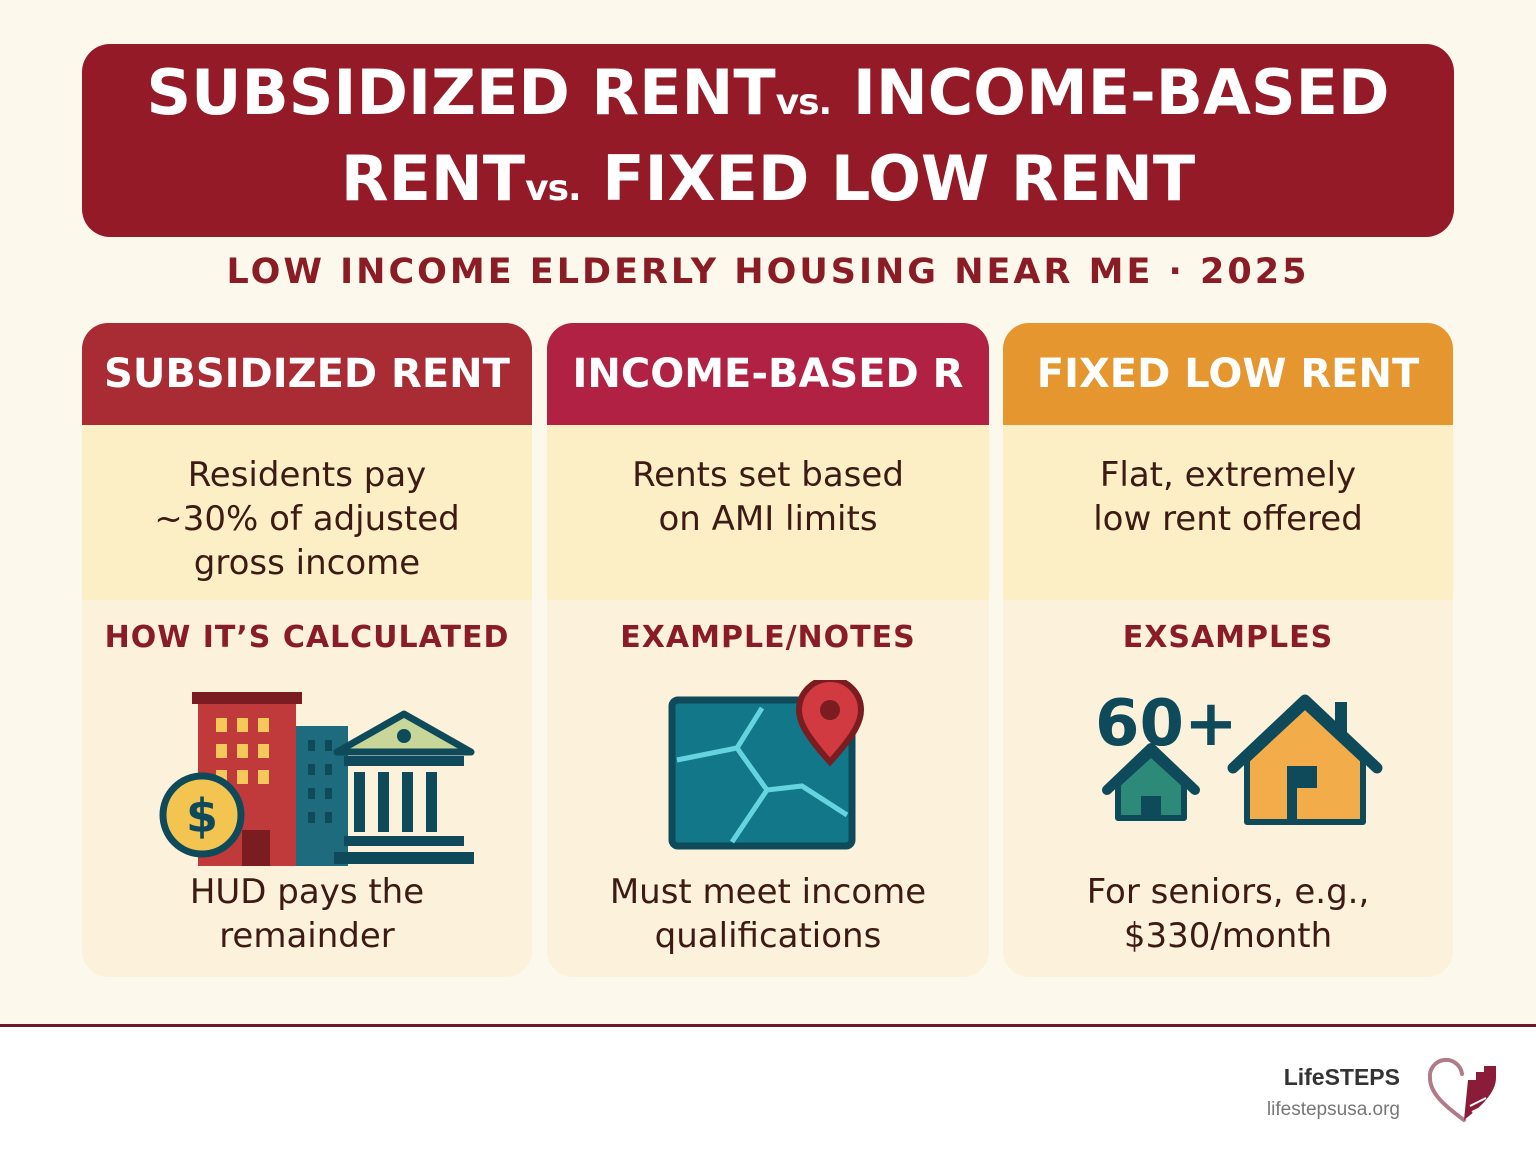 This screenshot has width=1536, height=1154. I want to click on age-label: 60+, so click(1166, 724).